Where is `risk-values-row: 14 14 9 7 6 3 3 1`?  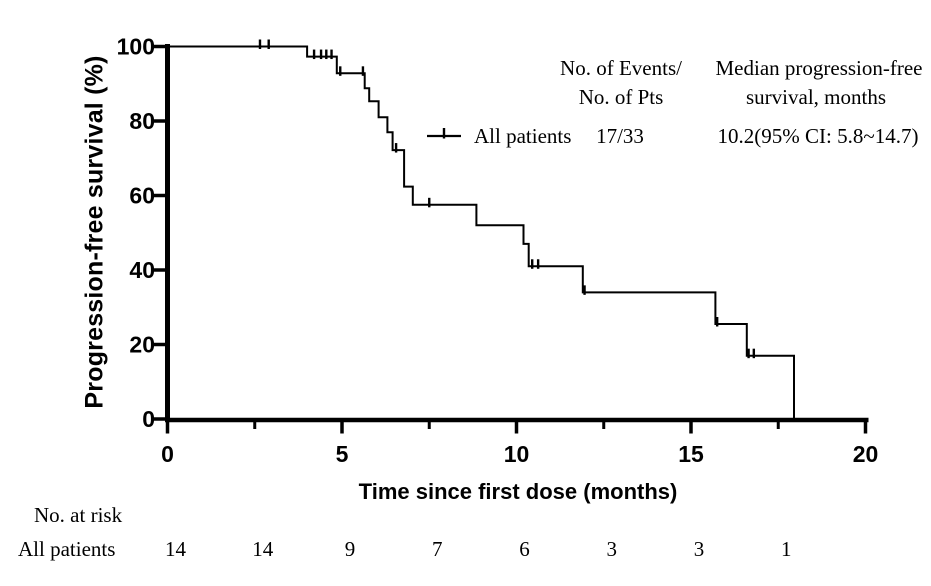
risk-values-row: 14 14 9 7 6 3 3 1 is located at coordinates (465, 550).